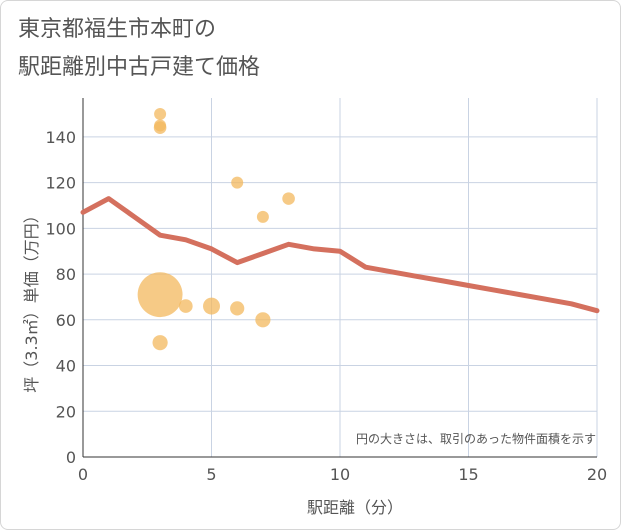  I want to click on y-axis-label: 坪（3.3㎡）単価（万円）, so click(31, 299).